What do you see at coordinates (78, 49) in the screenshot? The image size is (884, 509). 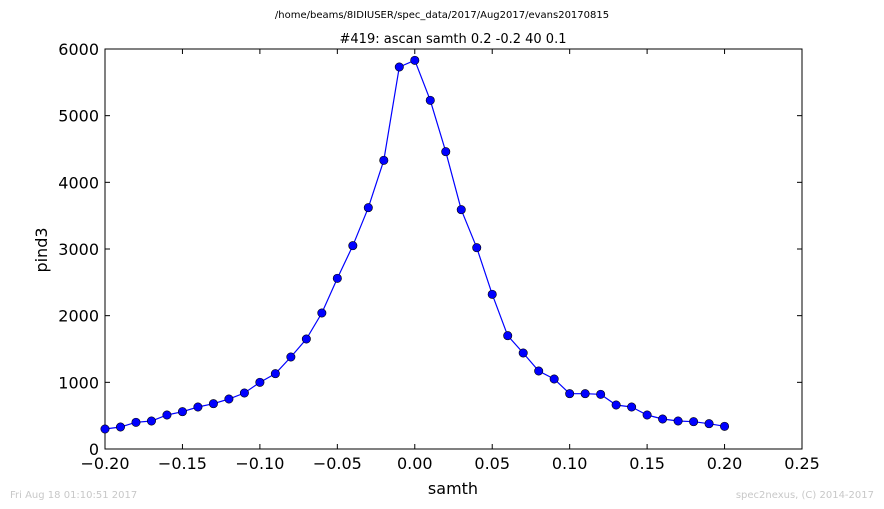 I see `y-tick-label: 6000` at bounding box center [78, 49].